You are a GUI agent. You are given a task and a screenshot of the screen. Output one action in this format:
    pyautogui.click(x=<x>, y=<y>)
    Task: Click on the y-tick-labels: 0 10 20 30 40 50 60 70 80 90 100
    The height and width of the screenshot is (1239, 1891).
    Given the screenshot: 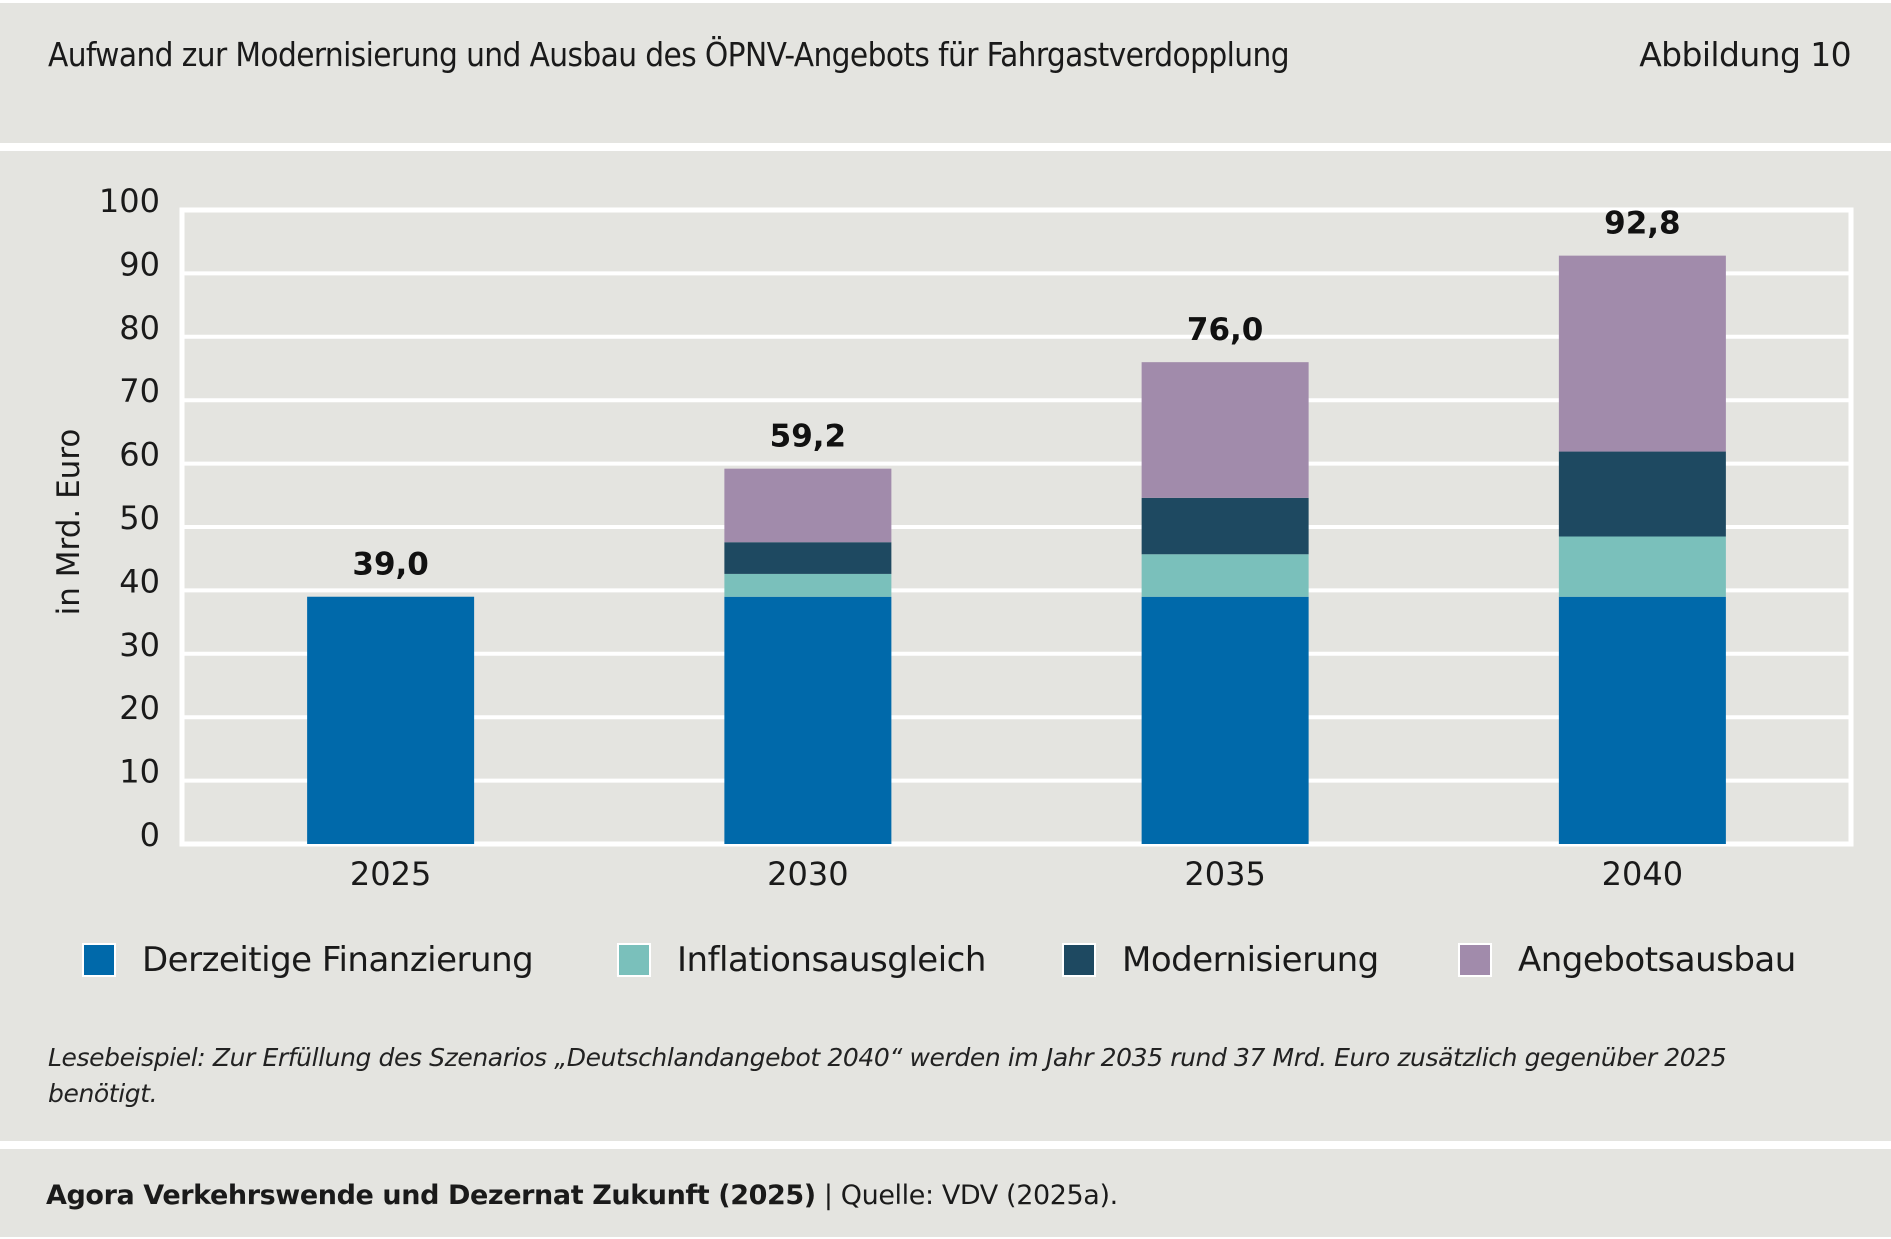 What is the action you would take?
    pyautogui.click(x=129, y=518)
    